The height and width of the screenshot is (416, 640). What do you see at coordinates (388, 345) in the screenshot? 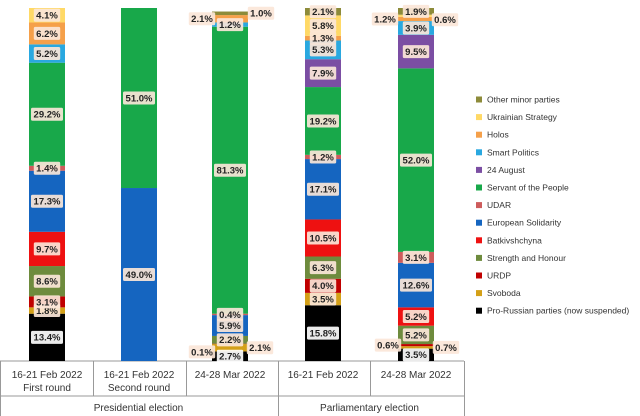
I see `data-label: 0.6%` at bounding box center [388, 345].